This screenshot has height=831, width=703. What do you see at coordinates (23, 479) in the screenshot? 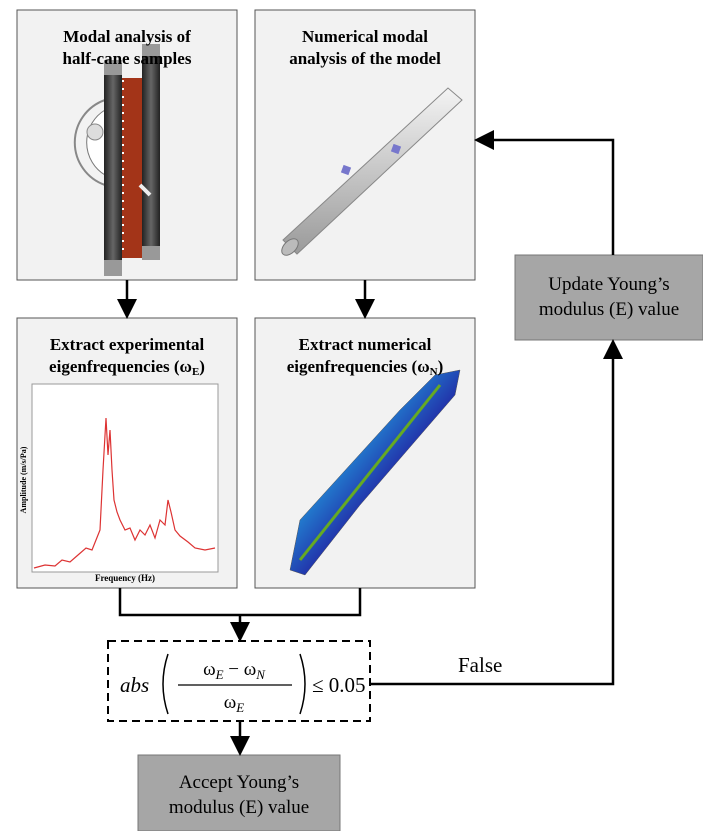
I see `y-axis-label: Amplitude (m/s/Pa)` at bounding box center [23, 479].